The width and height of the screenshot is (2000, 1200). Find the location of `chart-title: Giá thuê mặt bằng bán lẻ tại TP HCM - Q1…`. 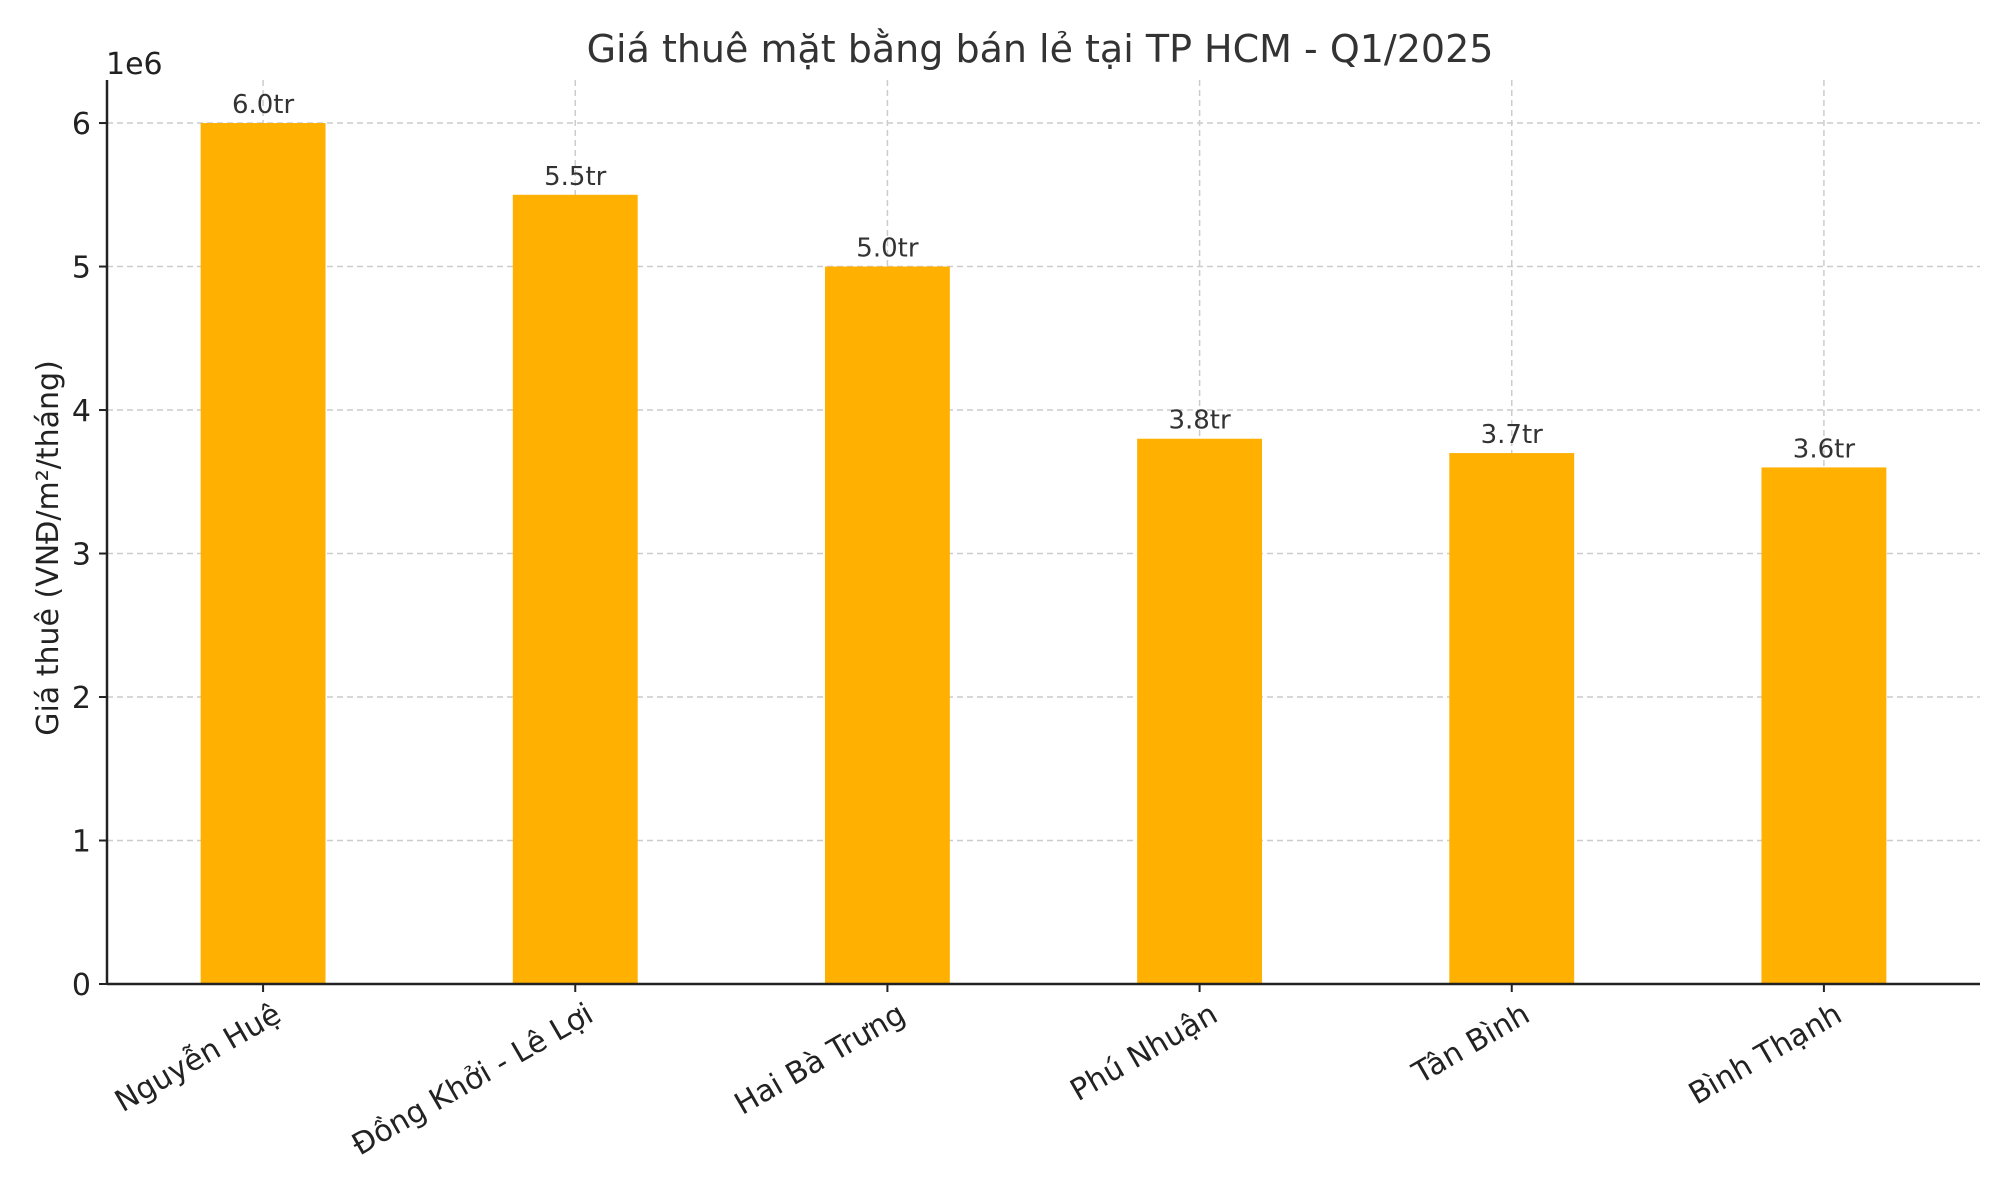

chart-title: Giá thuê mặt bằng bán lẻ tại TP HCM - Q1… is located at coordinates (1040, 49).